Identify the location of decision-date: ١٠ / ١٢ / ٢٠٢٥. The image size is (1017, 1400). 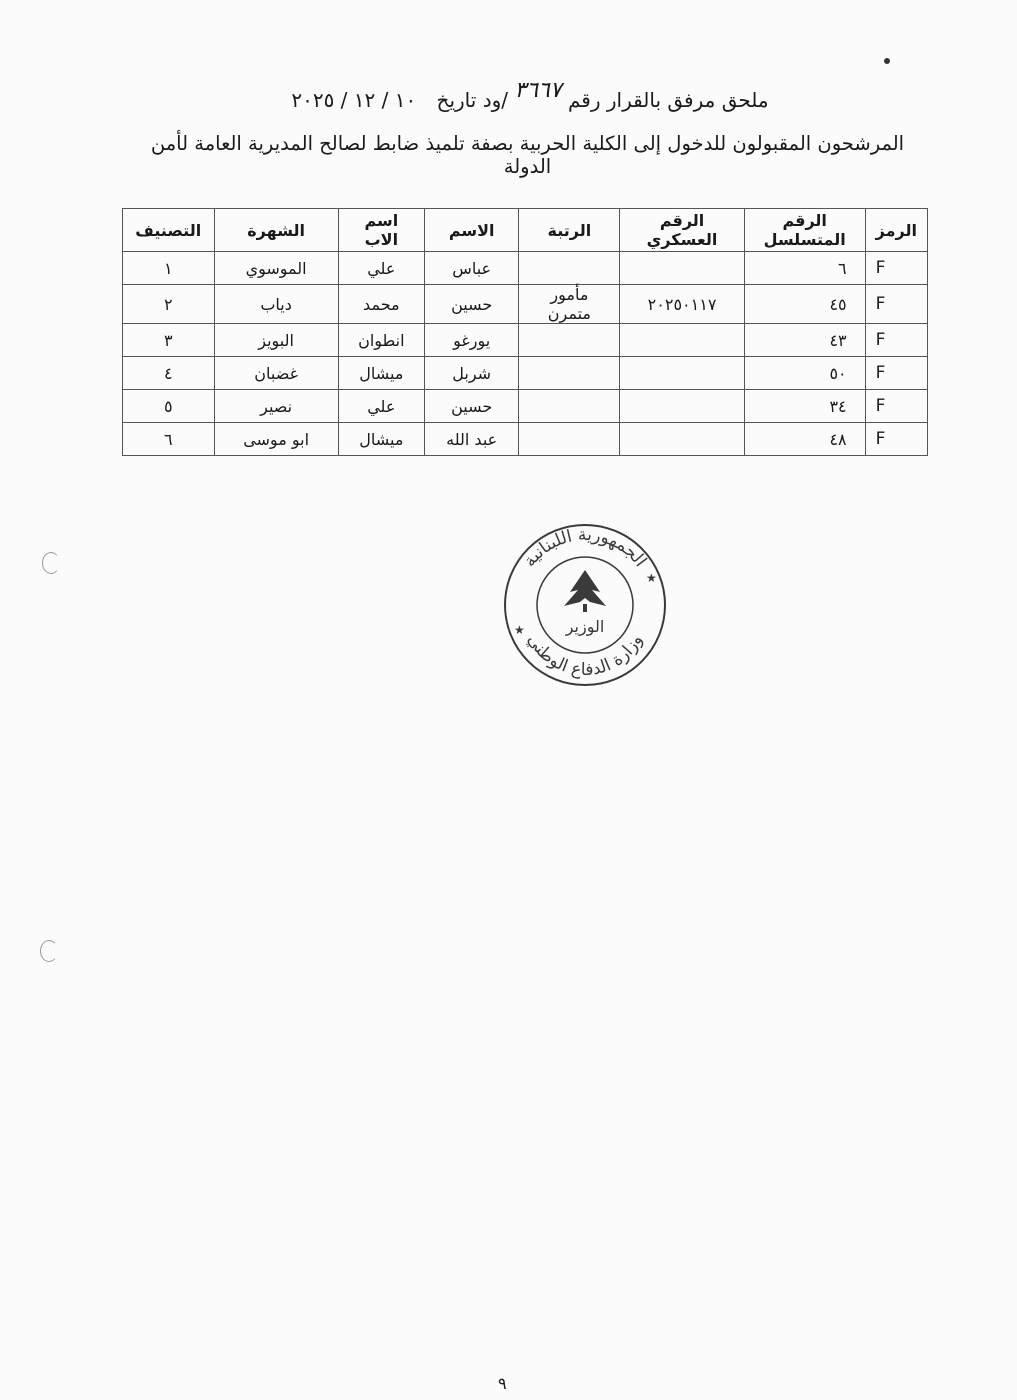
(354, 100).